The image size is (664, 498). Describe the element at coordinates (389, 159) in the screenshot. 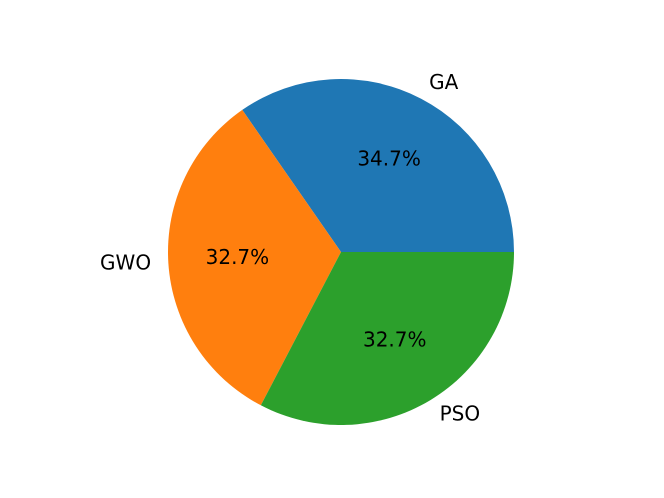

I see `value-label: 34.7%` at that location.